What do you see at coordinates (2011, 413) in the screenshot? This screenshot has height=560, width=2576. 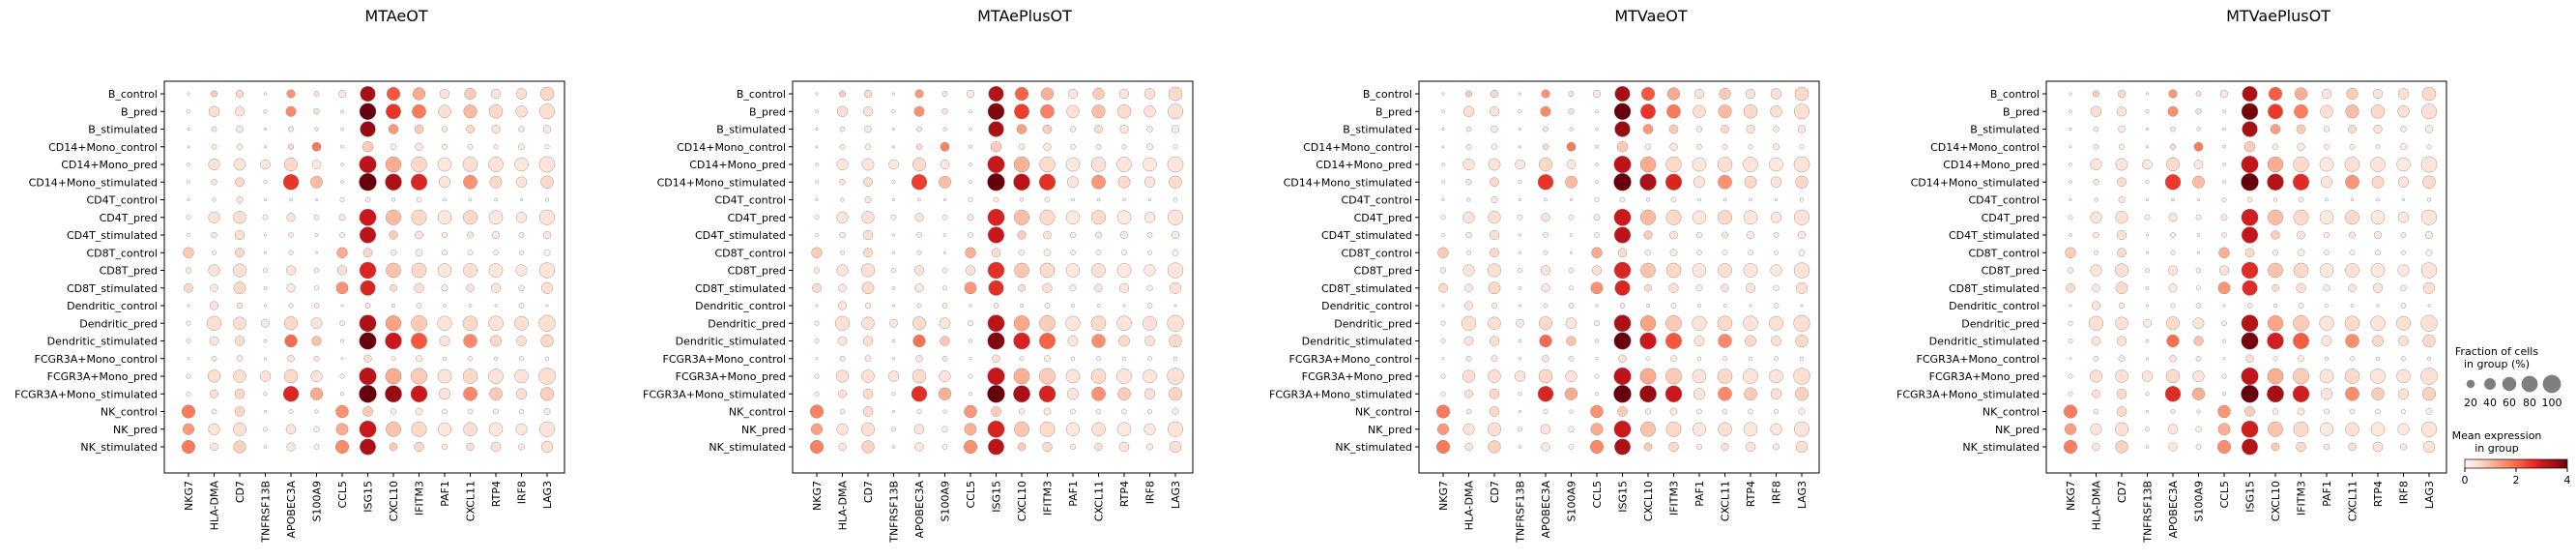 I see `y-tick-label: NK_control` at bounding box center [2011, 413].